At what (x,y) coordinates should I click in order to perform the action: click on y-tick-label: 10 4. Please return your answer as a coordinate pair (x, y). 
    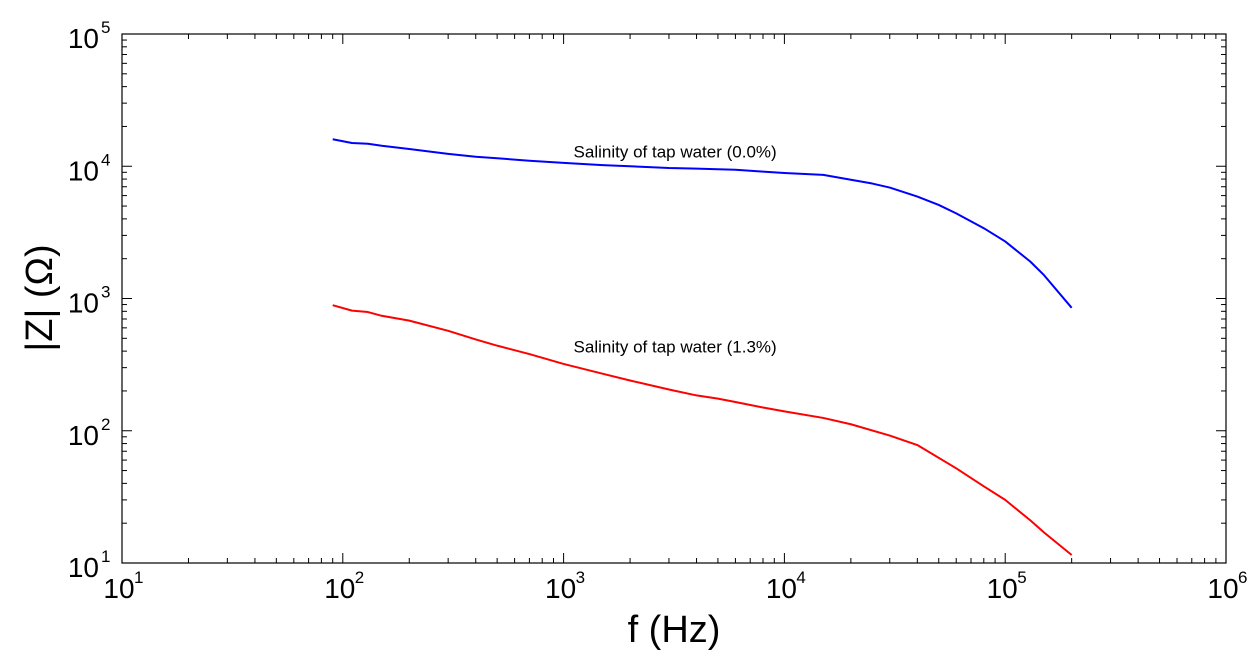
    Looking at the image, I should click on (89, 168).